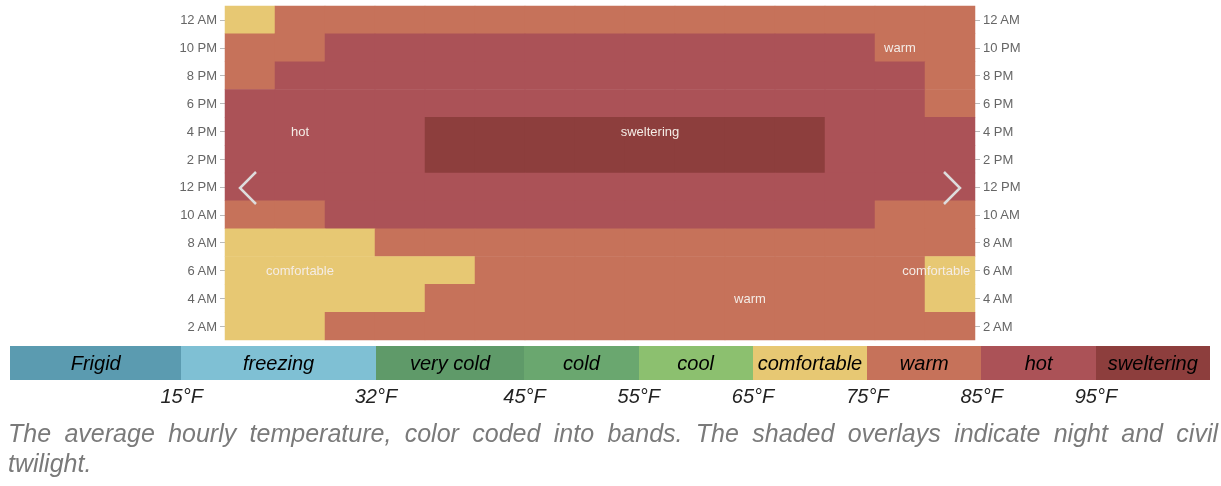 The height and width of the screenshot is (486, 1221). Describe the element at coordinates (201, 131) in the screenshot. I see `y-tick-label: 4 PM` at that location.